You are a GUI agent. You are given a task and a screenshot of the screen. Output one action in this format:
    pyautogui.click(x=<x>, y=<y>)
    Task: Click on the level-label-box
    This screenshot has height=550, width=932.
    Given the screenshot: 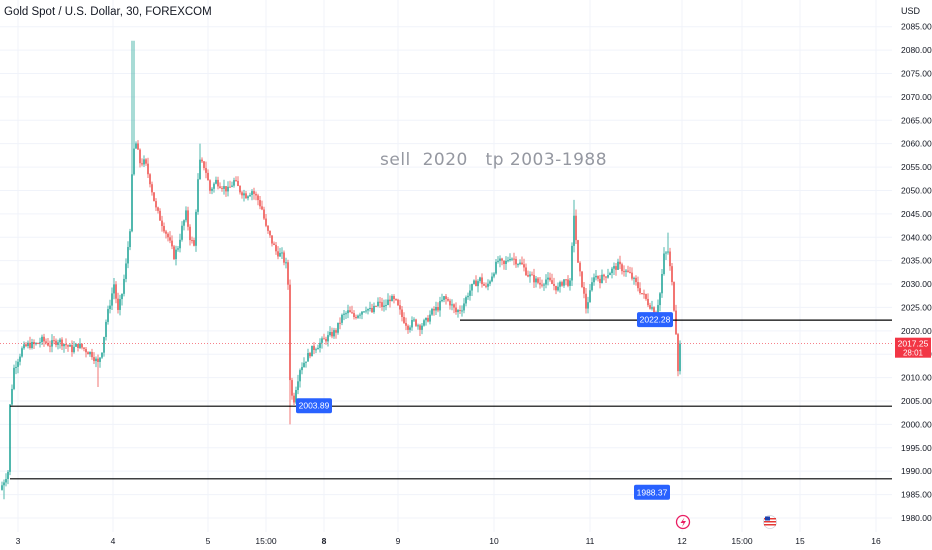 What is the action you would take?
    pyautogui.click(x=655, y=320)
    